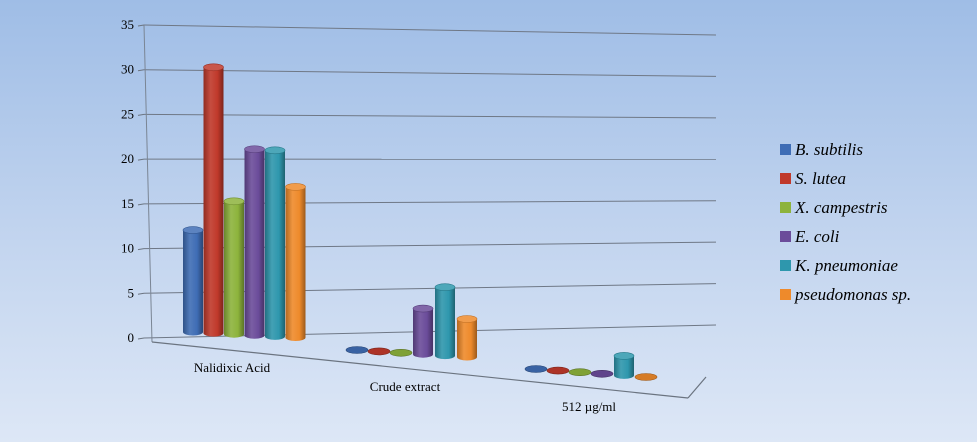  What do you see at coordinates (829, 149) in the screenshot?
I see `legend-label: B. subtilis` at bounding box center [829, 149].